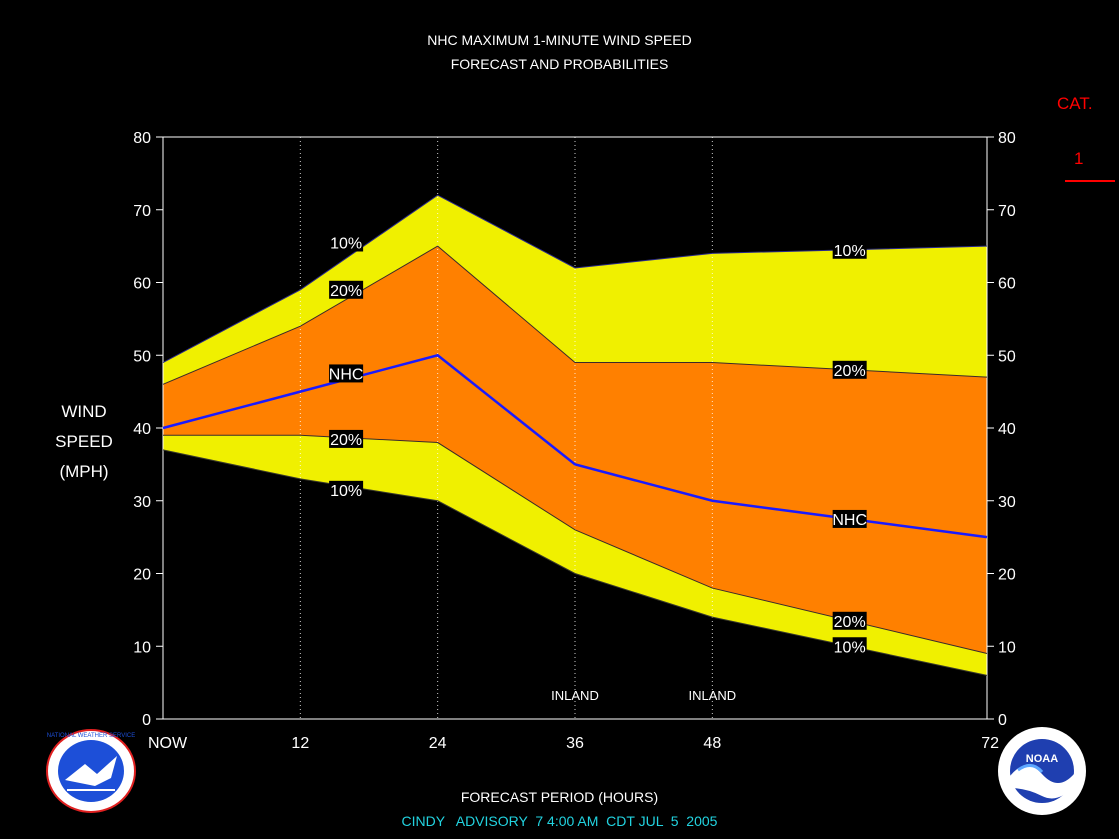  Describe the element at coordinates (438, 743) in the screenshot. I see `x-tick-label: 24` at that location.